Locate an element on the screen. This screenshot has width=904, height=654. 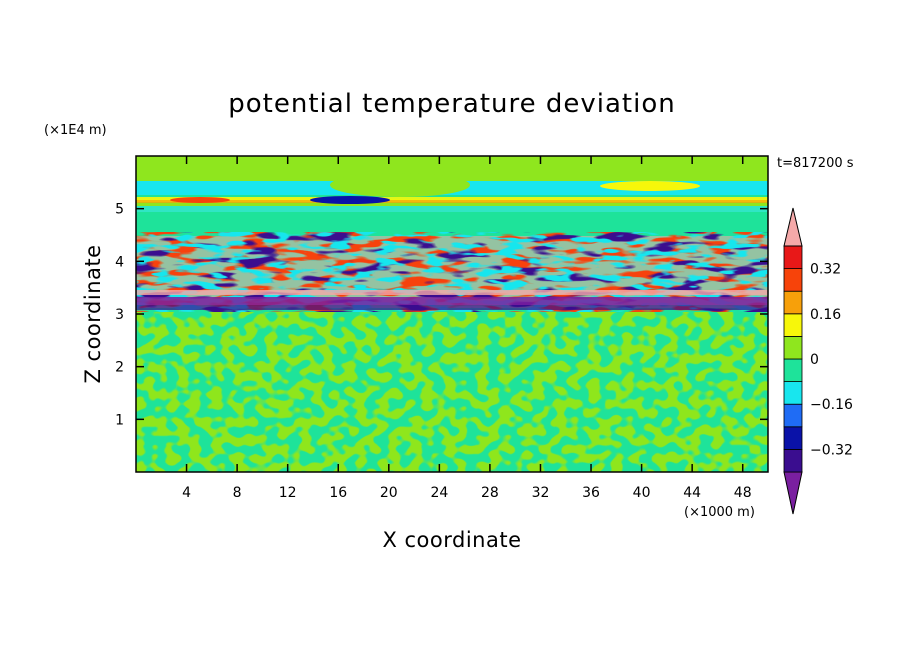
x-tick-label: 44 is located at coordinates (692, 493).